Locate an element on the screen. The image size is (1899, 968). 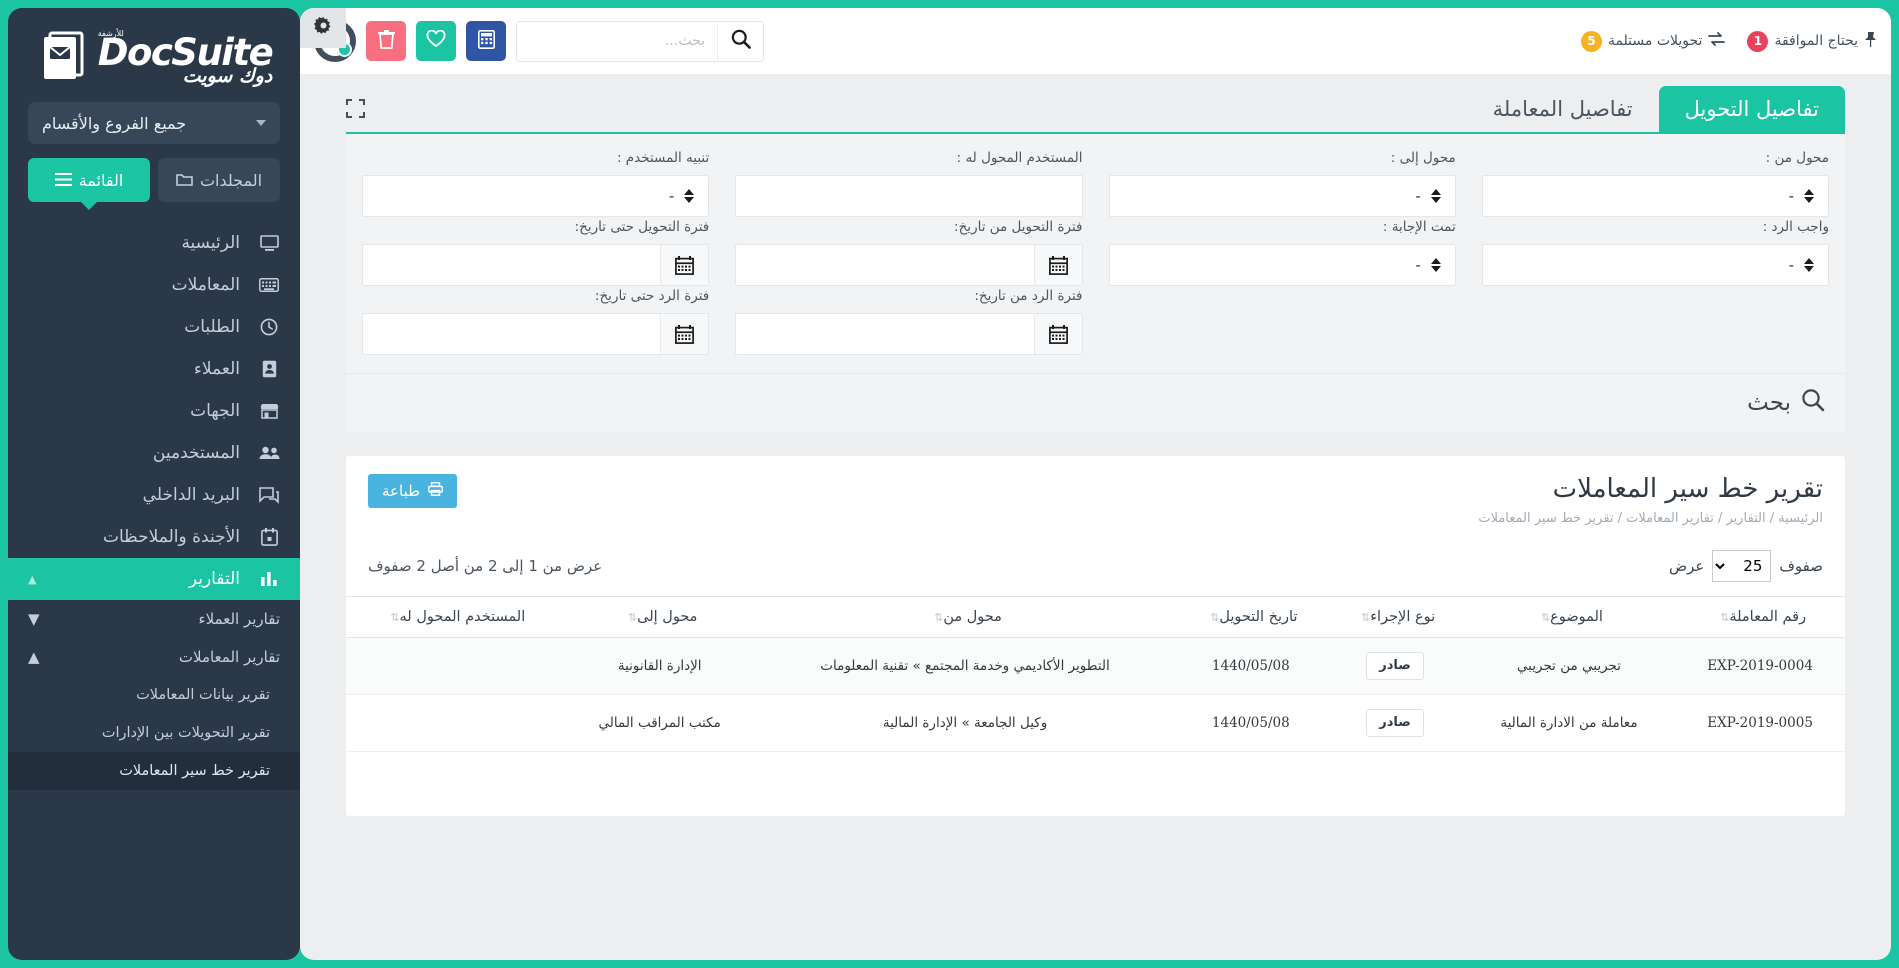
cell-subject: تجريبي من تجريبي is located at coordinates (1569, 666).